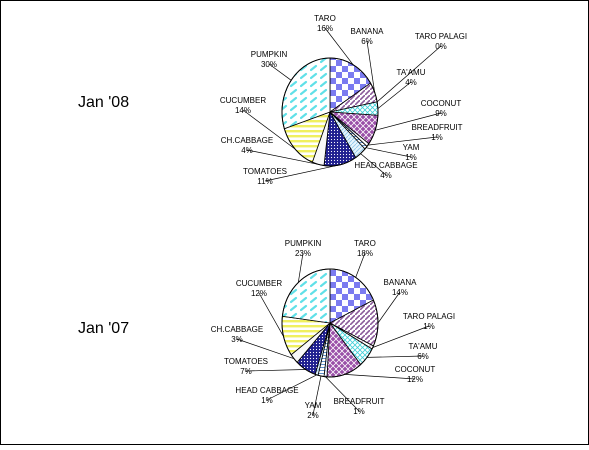  Describe the element at coordinates (267, 400) in the screenshot. I see `slice-percent-head-cabbage: 1%` at that location.